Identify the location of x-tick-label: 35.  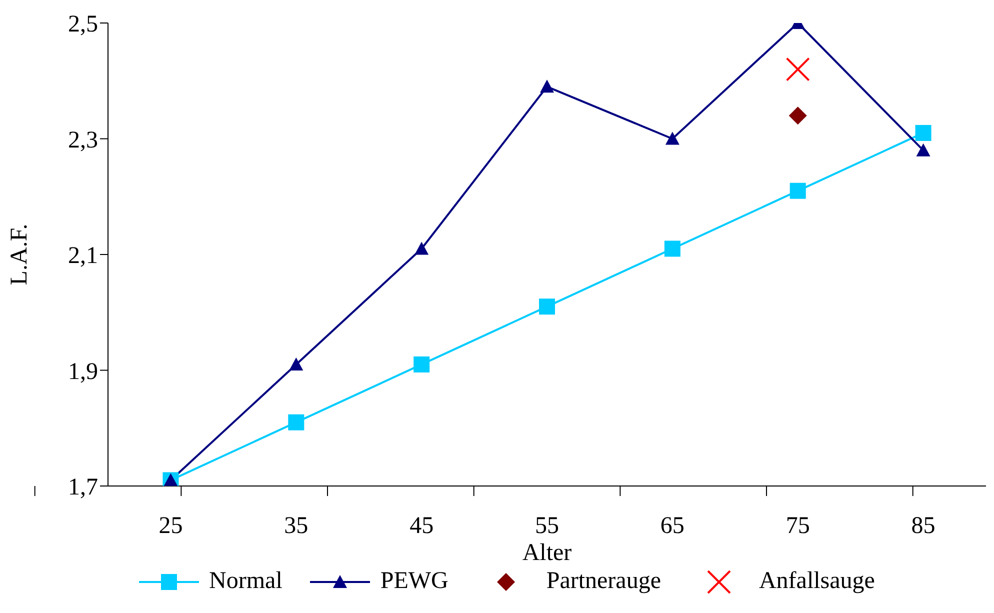
(296, 526).